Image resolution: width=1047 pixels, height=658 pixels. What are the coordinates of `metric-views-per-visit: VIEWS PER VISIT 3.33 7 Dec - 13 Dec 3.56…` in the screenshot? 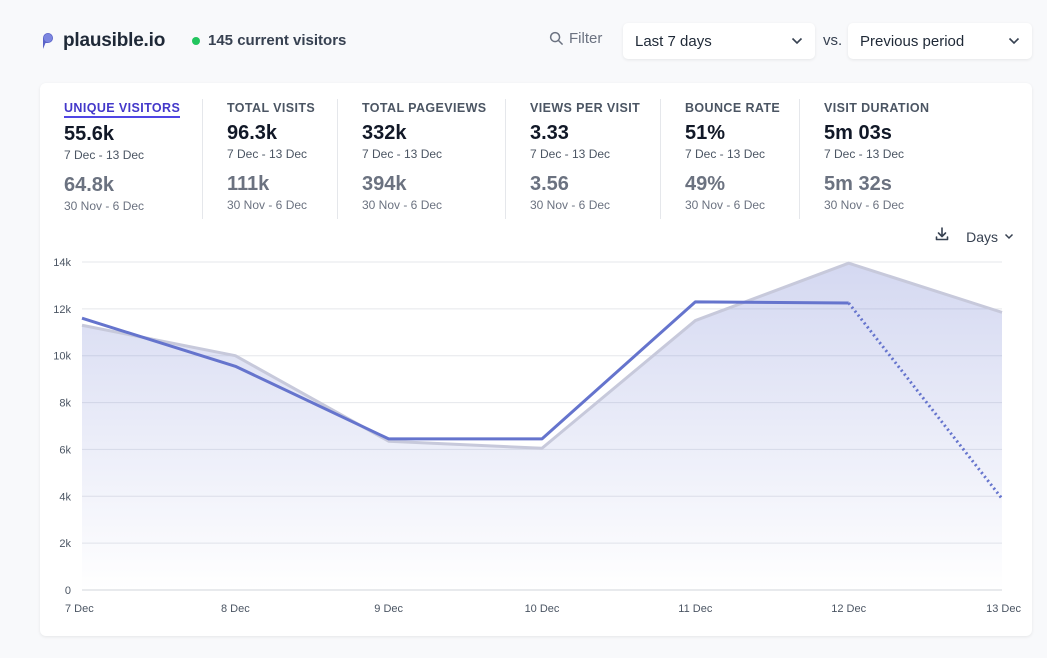 It's located at (582, 159).